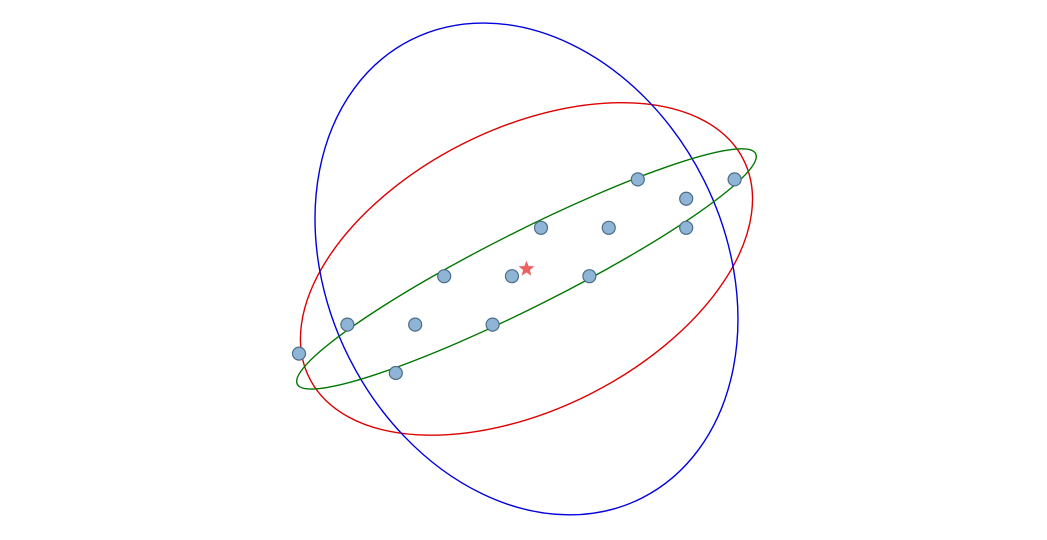 This screenshot has width=1047, height=540. I want to click on mean-star-marker, so click(526, 268).